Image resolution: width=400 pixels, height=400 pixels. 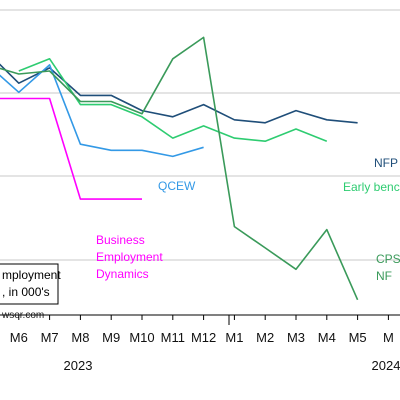 What do you see at coordinates (384, 276) in the screenshot?
I see `series-label-cps-line2: NF` at bounding box center [384, 276].